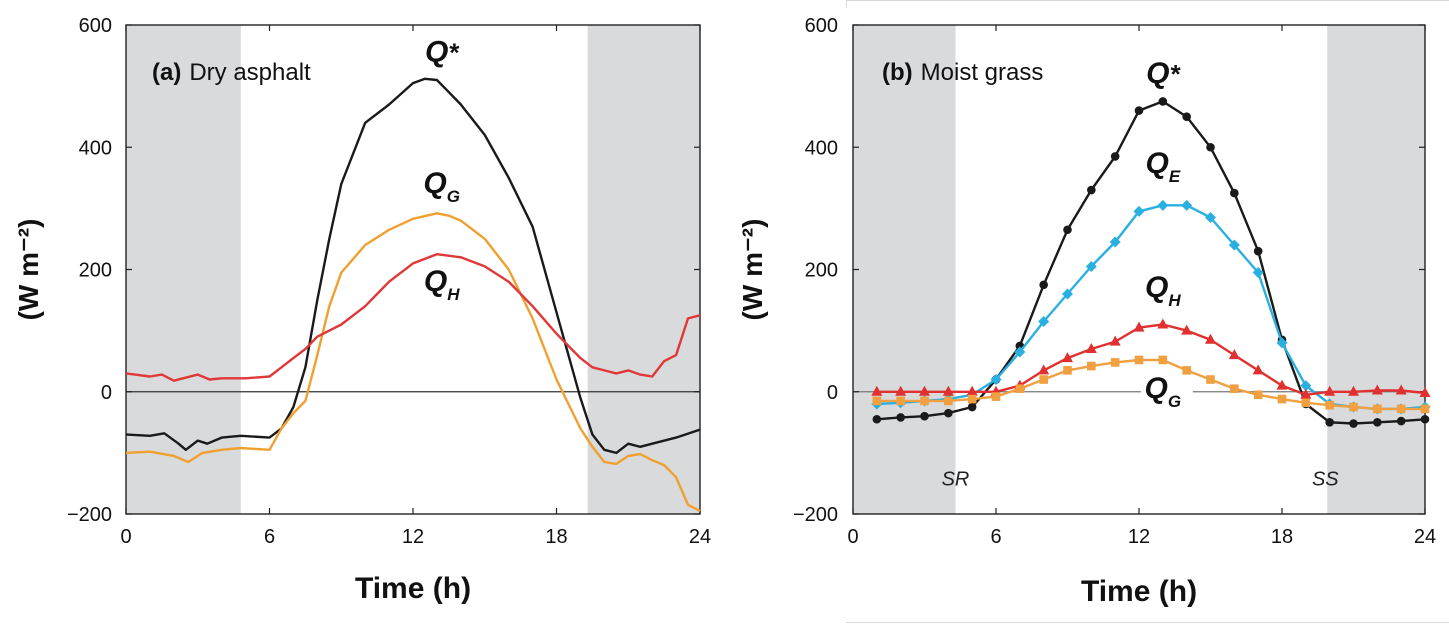 The width and height of the screenshot is (1449, 626). Describe the element at coordinates (413, 588) in the screenshot. I see `x-axis-label: Time (h)` at that location.